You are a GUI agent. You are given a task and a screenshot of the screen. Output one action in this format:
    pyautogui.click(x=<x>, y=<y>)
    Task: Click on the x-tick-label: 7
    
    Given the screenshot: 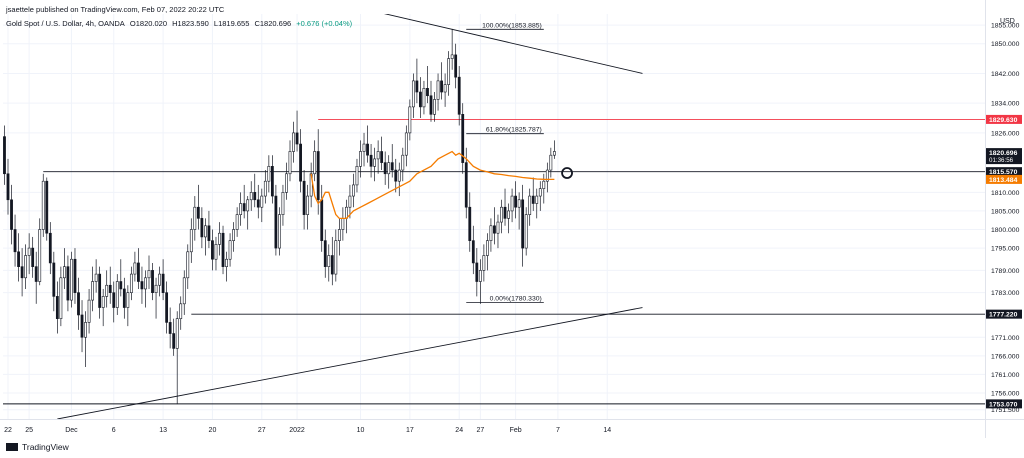 What is the action you would take?
    pyautogui.click(x=558, y=430)
    